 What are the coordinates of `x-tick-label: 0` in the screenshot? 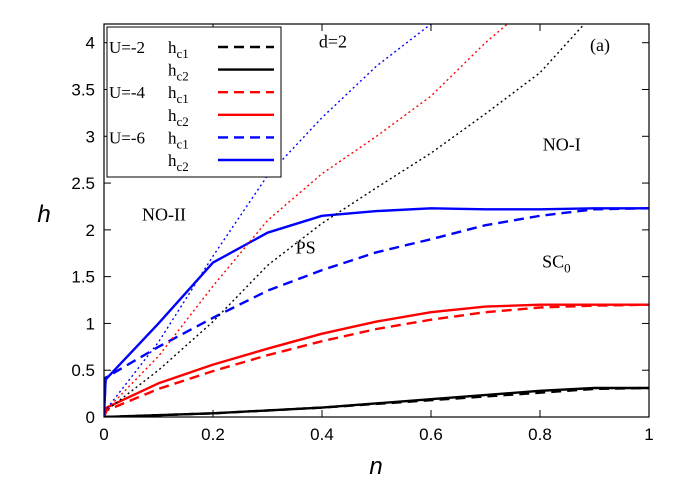 It's located at (103, 434).